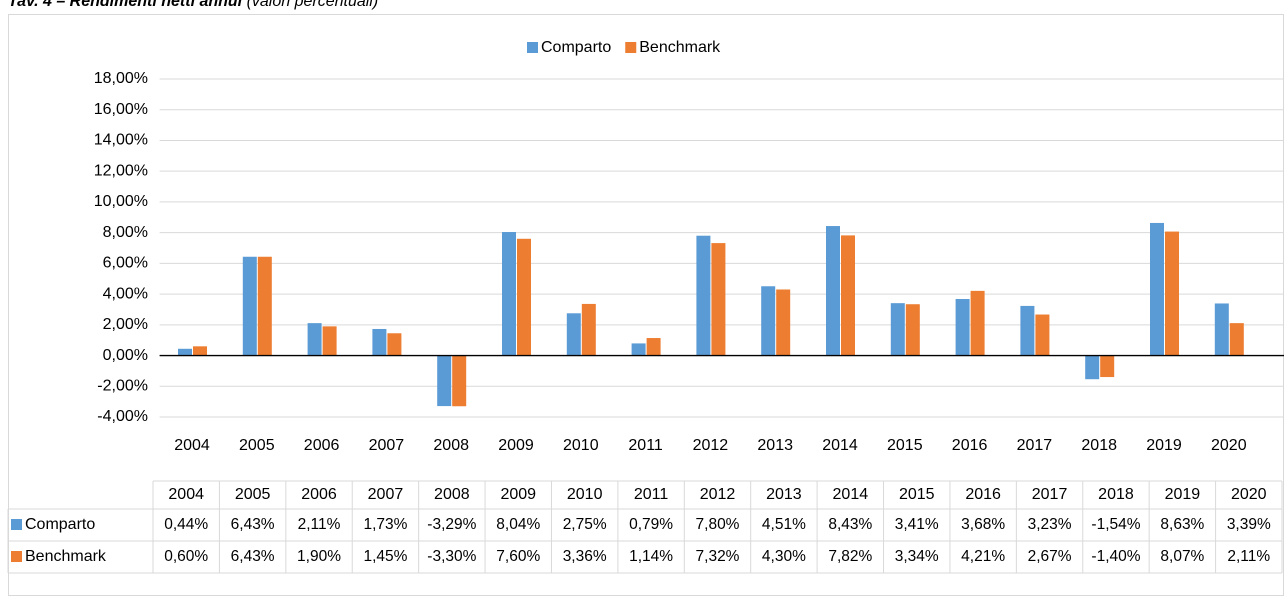 The image size is (1285, 597). Describe the element at coordinates (518, 524) in the screenshot. I see `table-value: 8,04%` at that location.